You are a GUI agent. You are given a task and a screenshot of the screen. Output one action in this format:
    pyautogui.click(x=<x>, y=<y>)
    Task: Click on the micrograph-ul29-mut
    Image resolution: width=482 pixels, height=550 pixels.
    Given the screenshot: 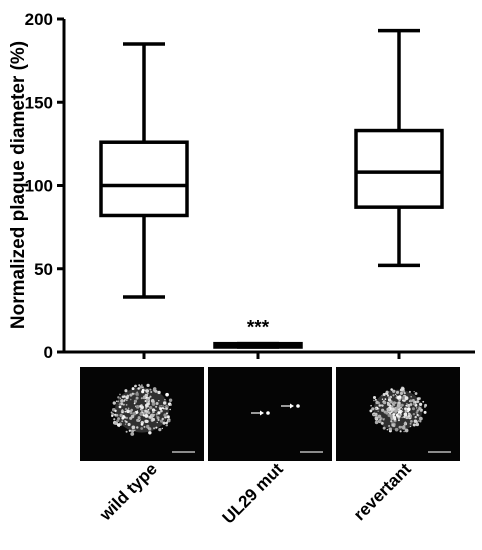 What is the action you would take?
    pyautogui.click(x=270, y=414)
    